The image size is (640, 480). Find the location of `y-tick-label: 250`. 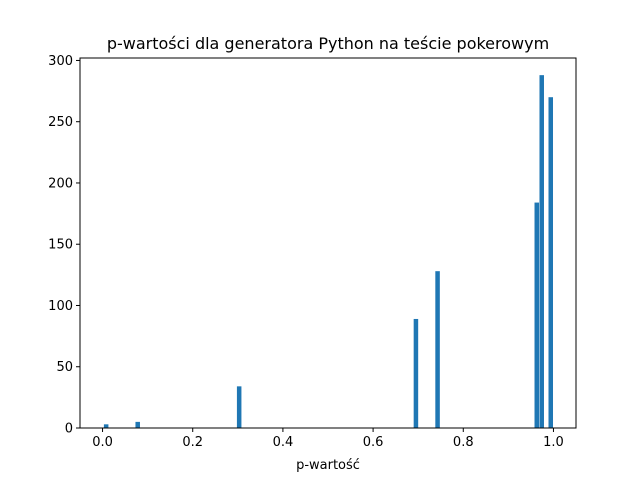

y-tick-label: 250 is located at coordinates (60, 122).